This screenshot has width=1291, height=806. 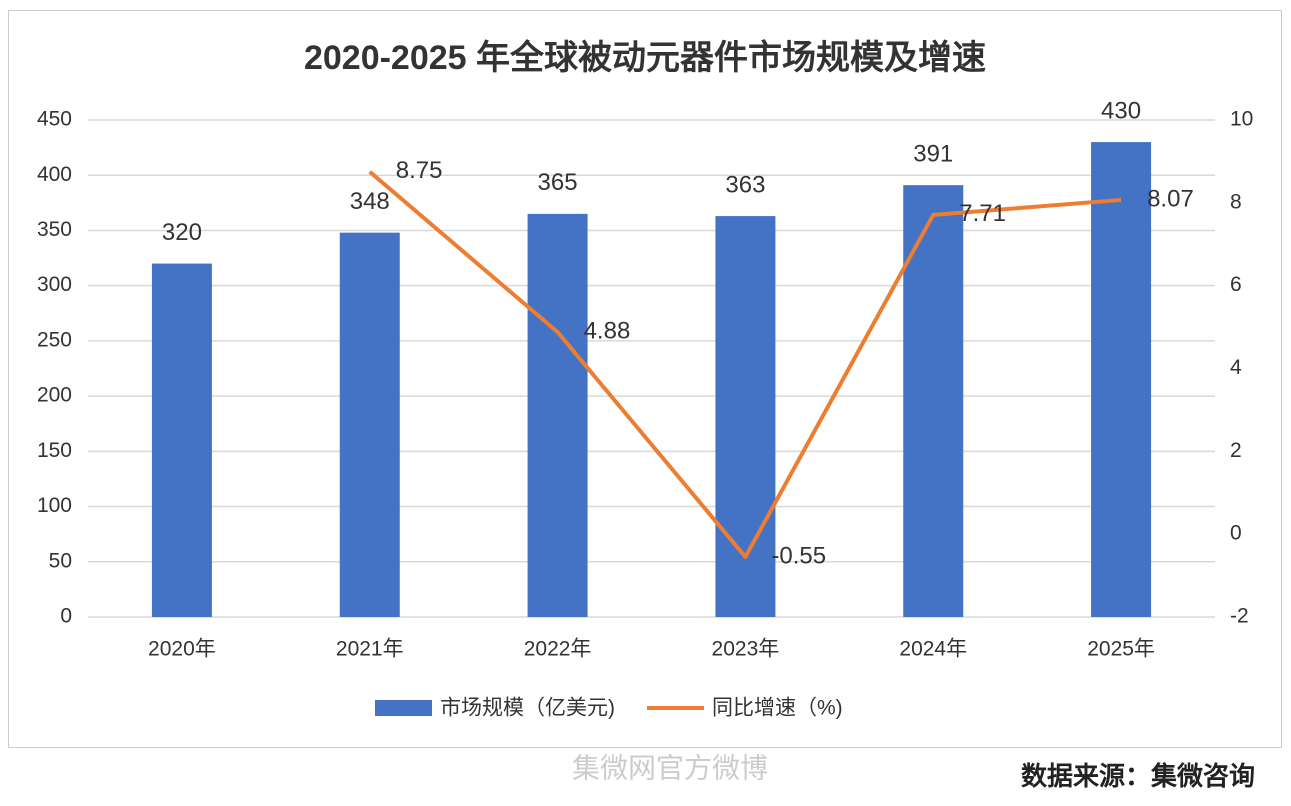 I want to click on data-label: 430, so click(x=1121, y=110).